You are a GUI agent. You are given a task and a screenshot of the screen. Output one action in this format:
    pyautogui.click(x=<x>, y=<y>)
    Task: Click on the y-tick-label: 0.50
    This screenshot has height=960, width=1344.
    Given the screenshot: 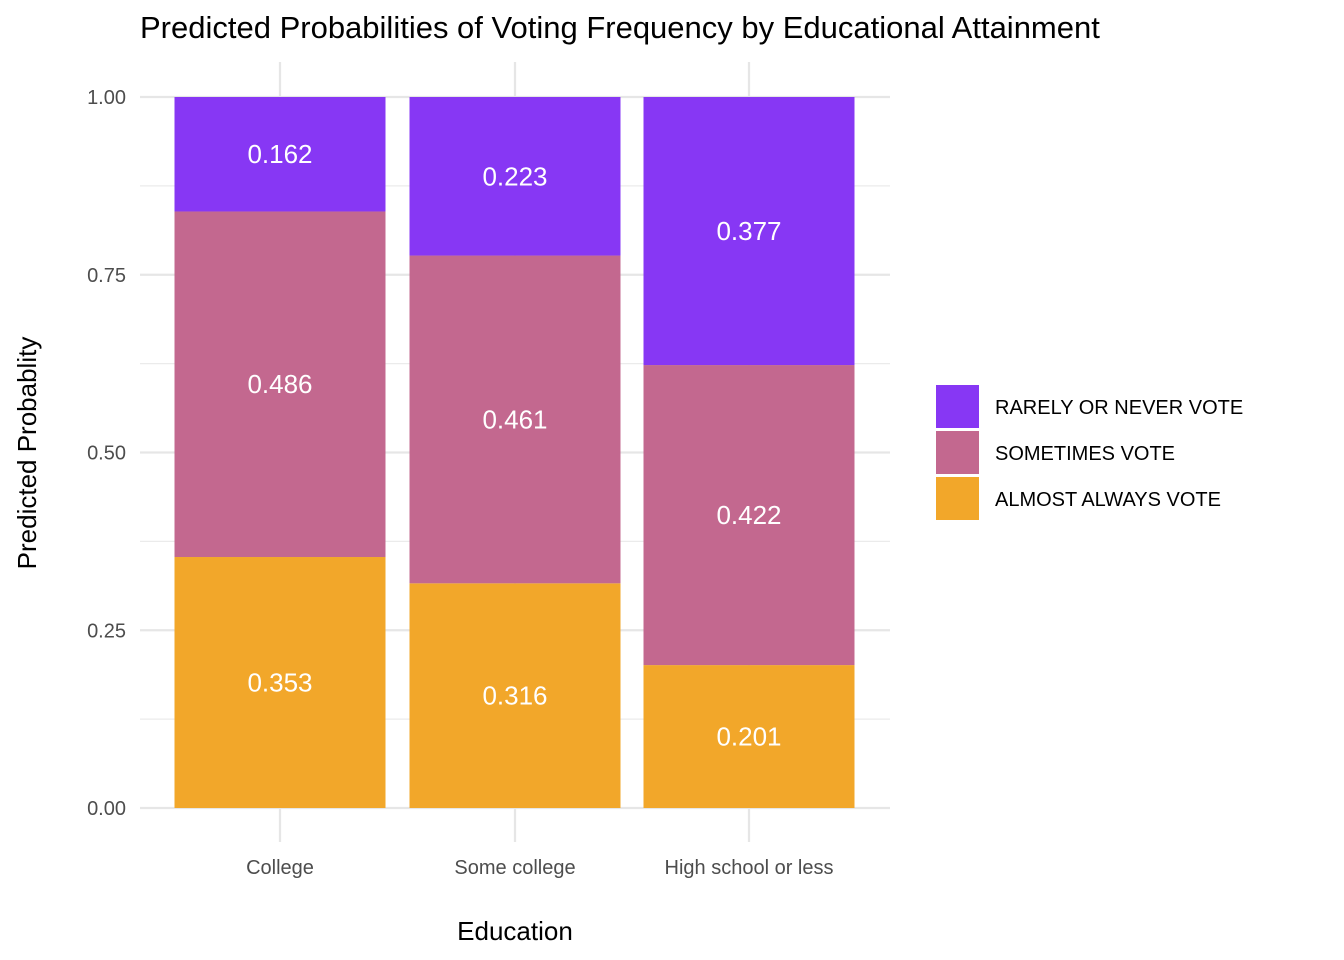 What is the action you would take?
    pyautogui.click(x=106, y=454)
    